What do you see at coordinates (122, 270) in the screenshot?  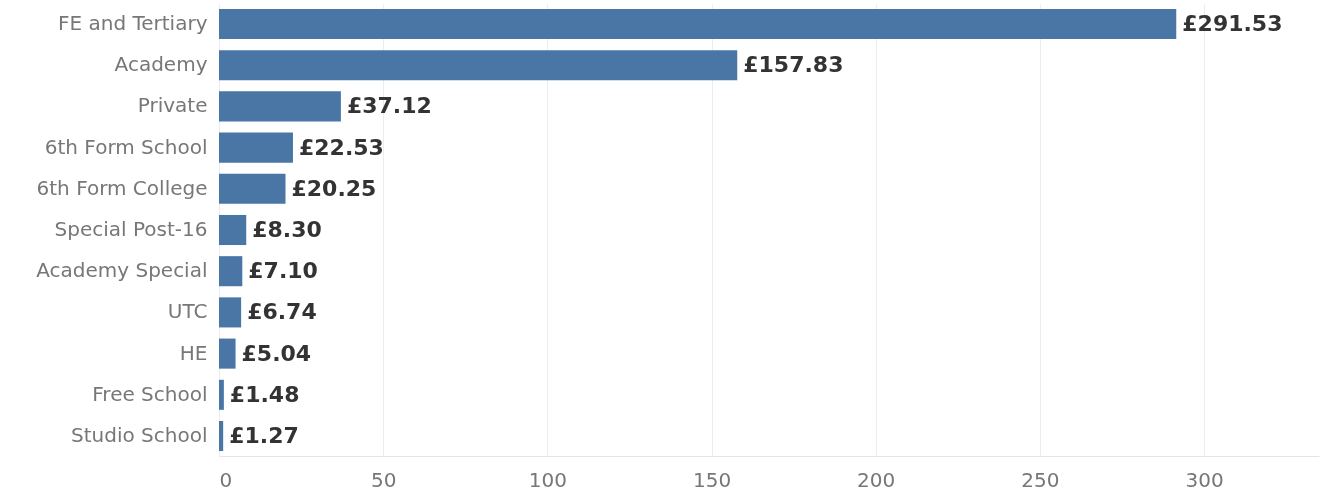 I see `y-tick-label: Academy Special` at bounding box center [122, 270].